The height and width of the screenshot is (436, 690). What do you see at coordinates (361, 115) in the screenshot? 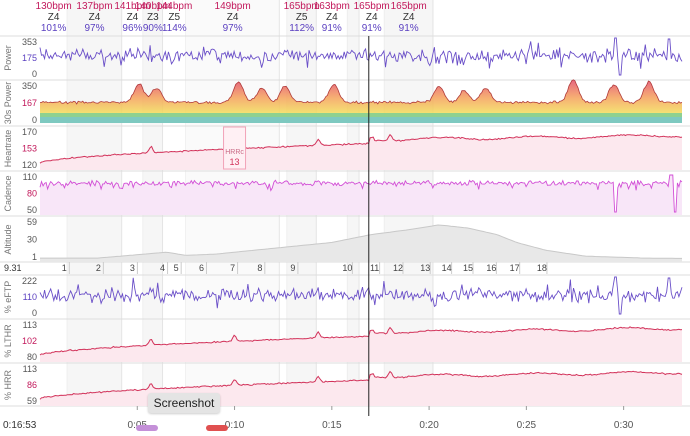
I see `zone-band-green` at bounding box center [361, 115].